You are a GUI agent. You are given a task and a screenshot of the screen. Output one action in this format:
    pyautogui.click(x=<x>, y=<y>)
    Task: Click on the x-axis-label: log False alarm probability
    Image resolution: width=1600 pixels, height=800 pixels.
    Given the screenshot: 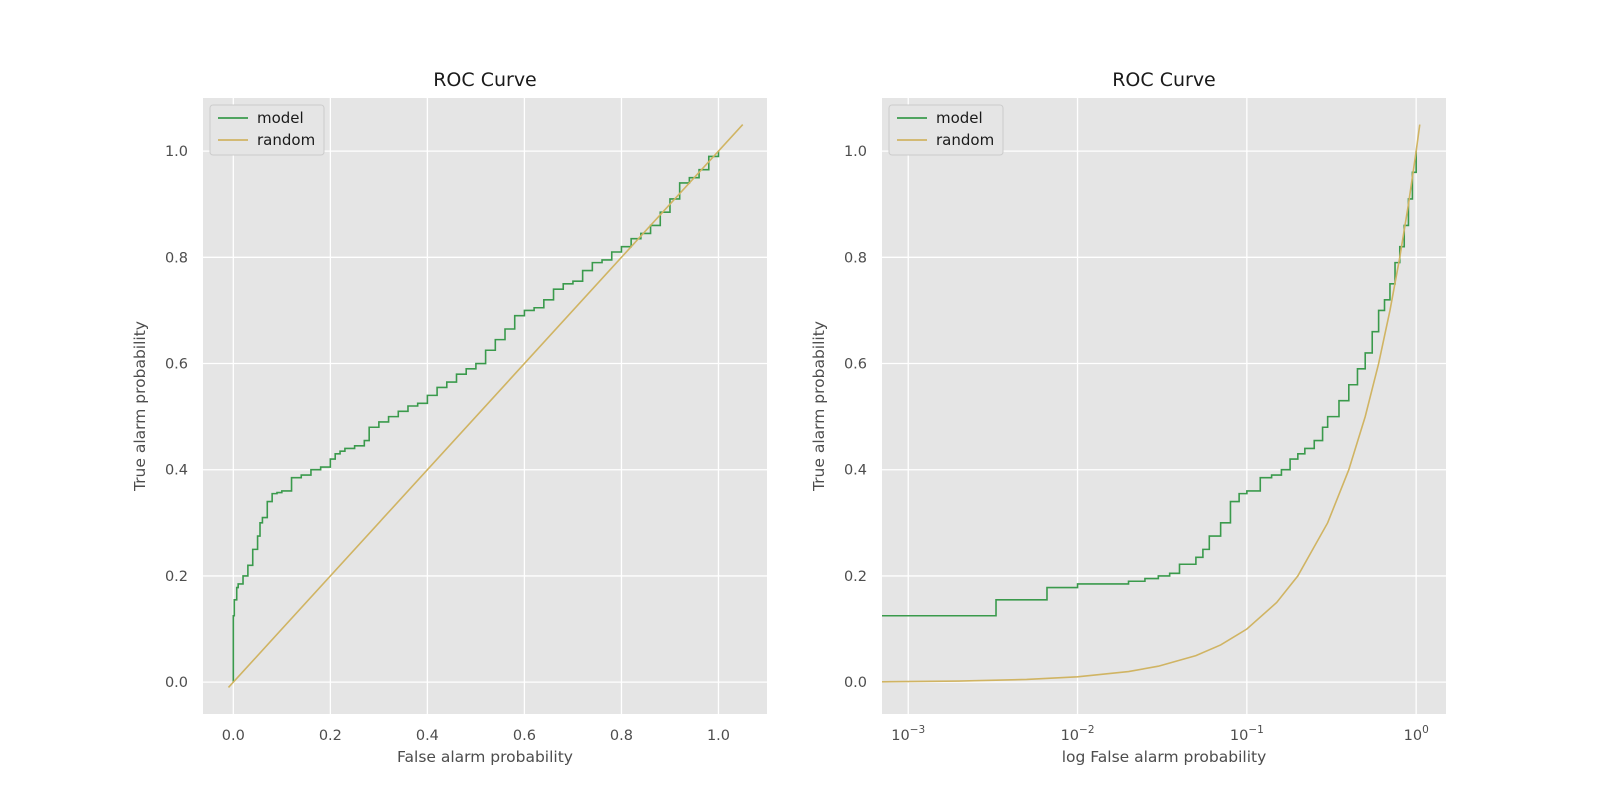 What is the action you would take?
    pyautogui.click(x=1164, y=757)
    